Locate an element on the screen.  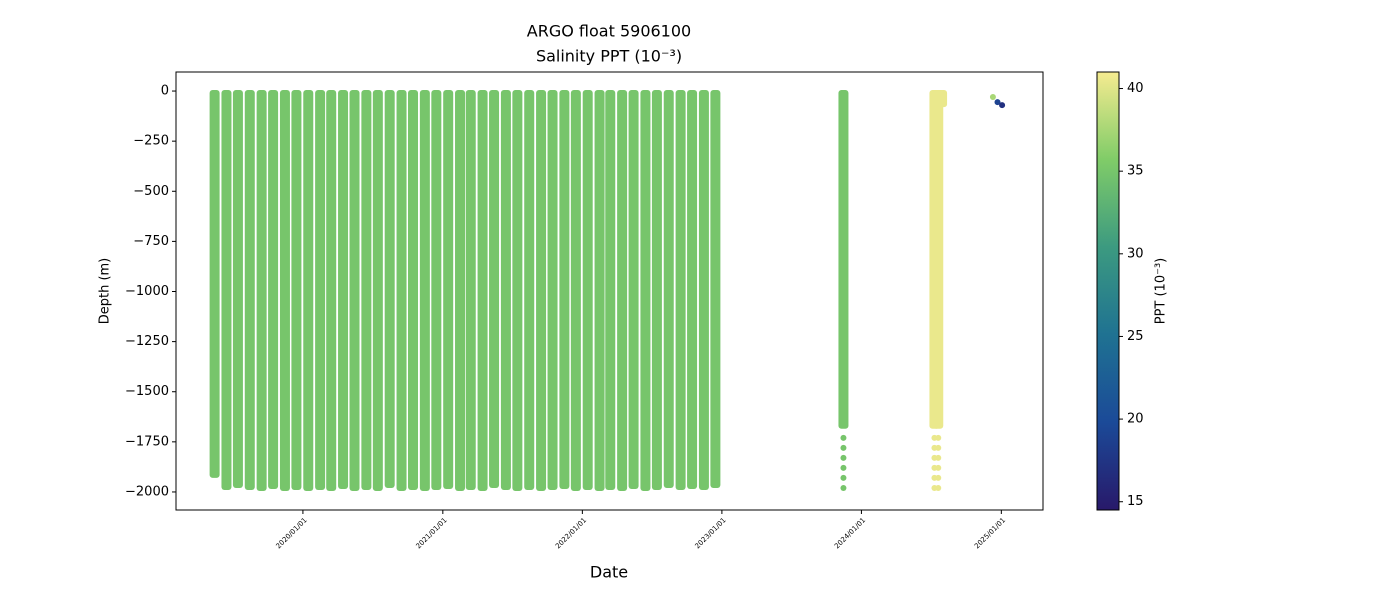
x-tick-label: 2021/01/01 is located at coordinates (431, 533).